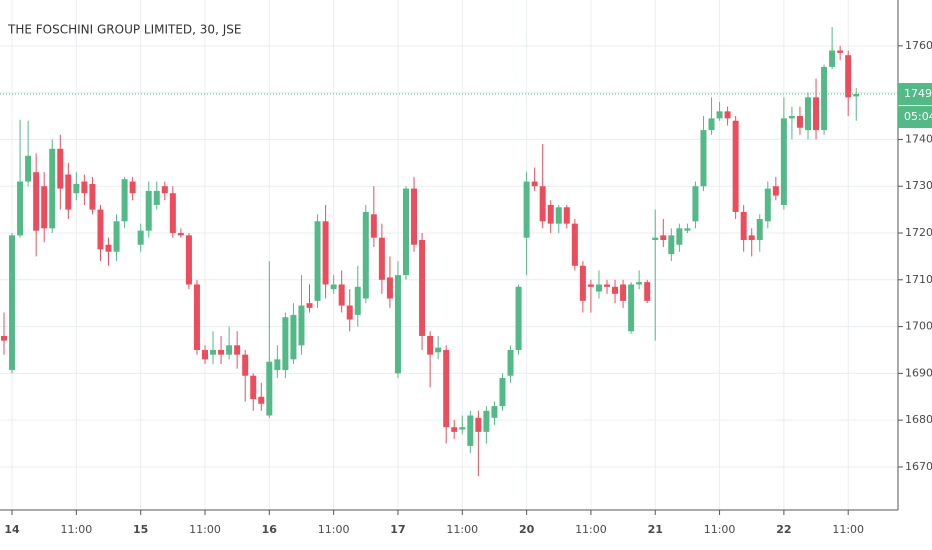 Image resolution: width=932 pixels, height=550 pixels. I want to click on y-tick-label: 16700, so click(918, 466).